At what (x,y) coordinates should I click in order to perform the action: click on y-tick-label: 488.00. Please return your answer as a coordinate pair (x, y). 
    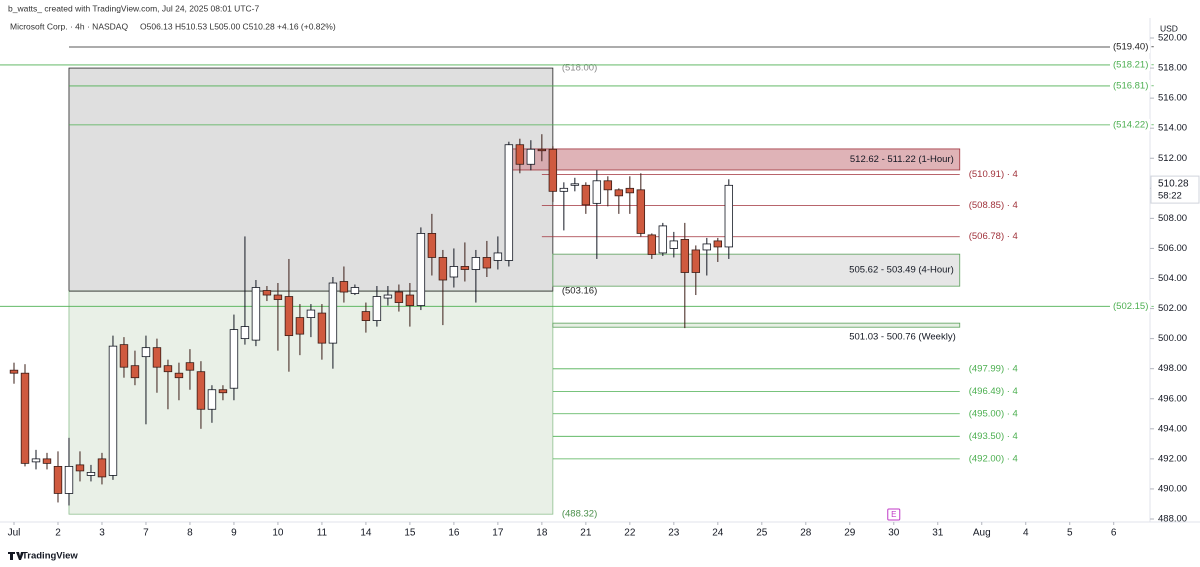
    Looking at the image, I should click on (1172, 519).